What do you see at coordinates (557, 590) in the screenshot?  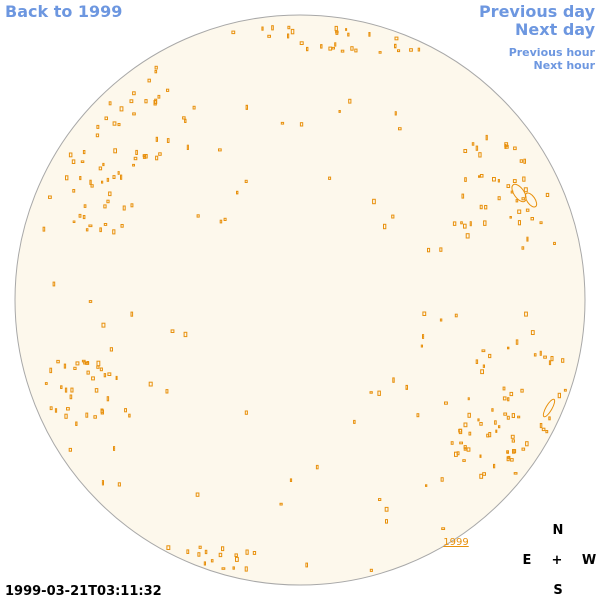 I see `compass-south: S` at bounding box center [557, 590].